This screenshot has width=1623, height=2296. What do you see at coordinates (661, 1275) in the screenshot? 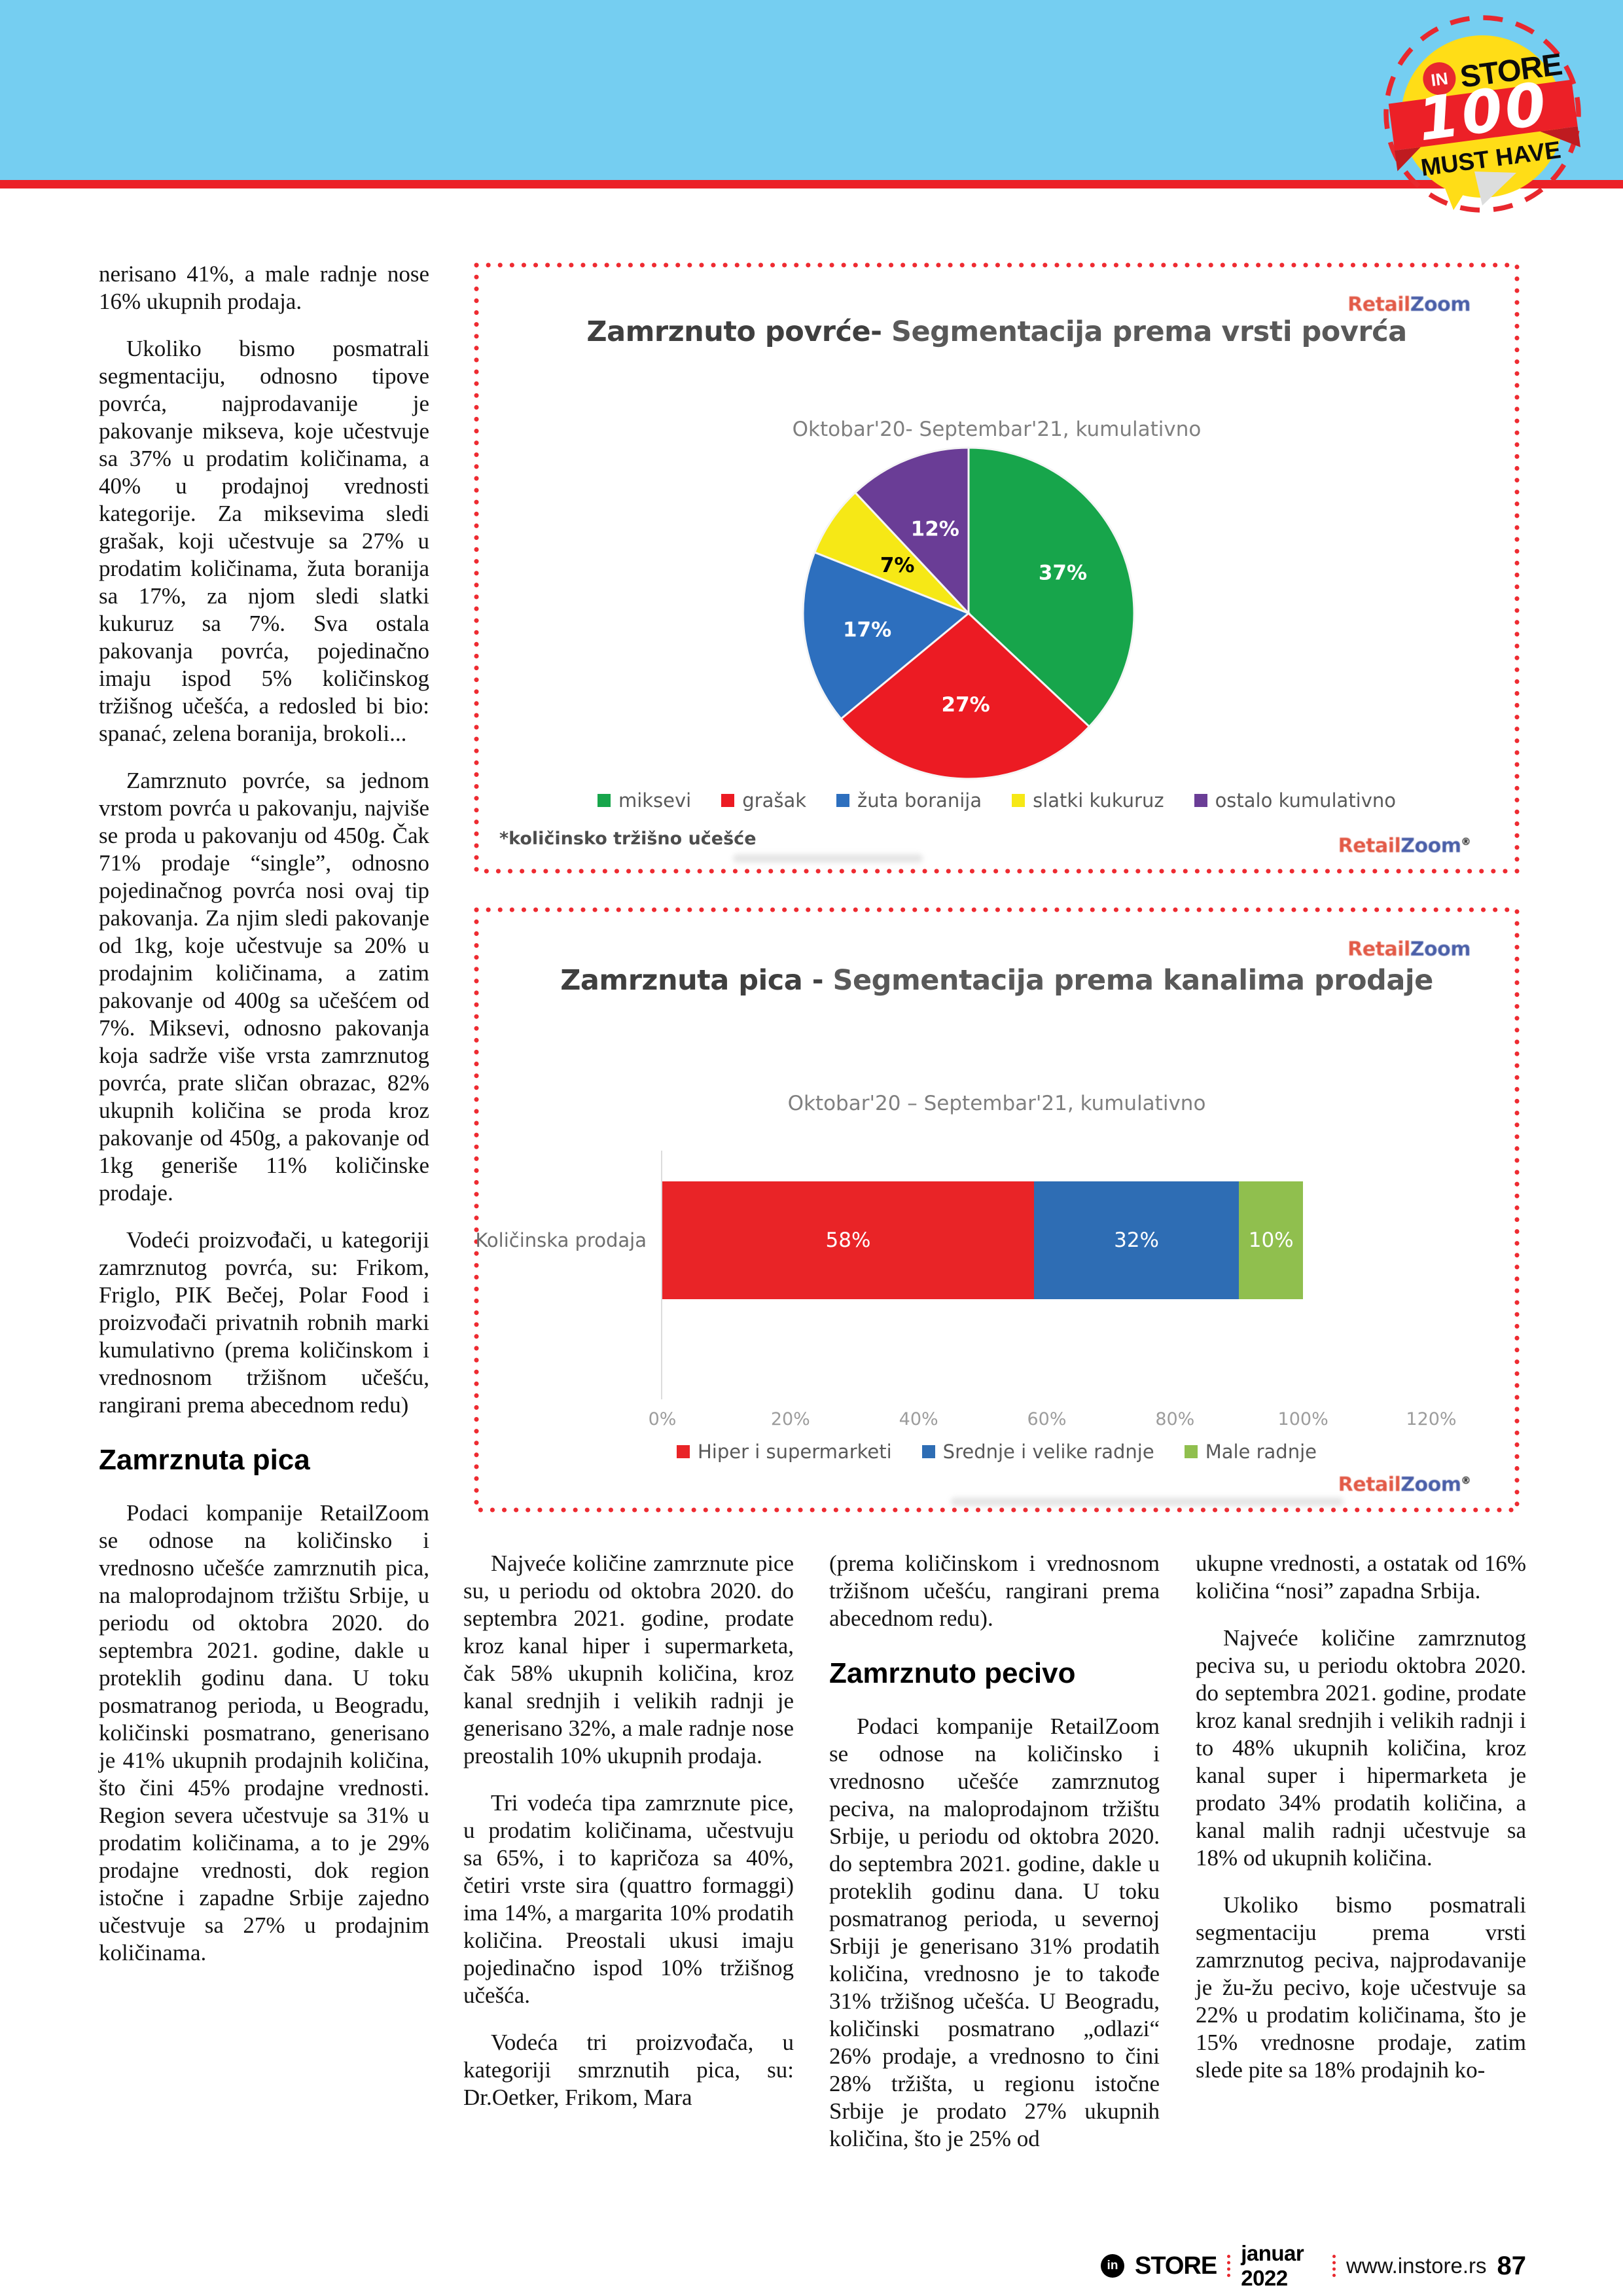
I see `y-axis-line` at bounding box center [661, 1275].